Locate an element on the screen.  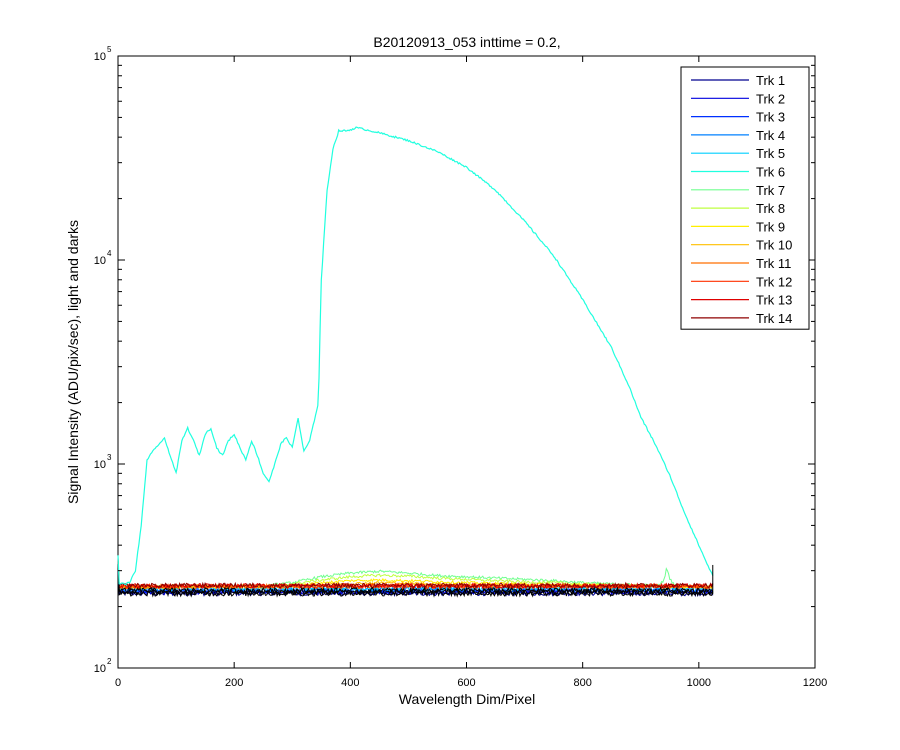
legend-label: Trk 1 is located at coordinates (770, 80).